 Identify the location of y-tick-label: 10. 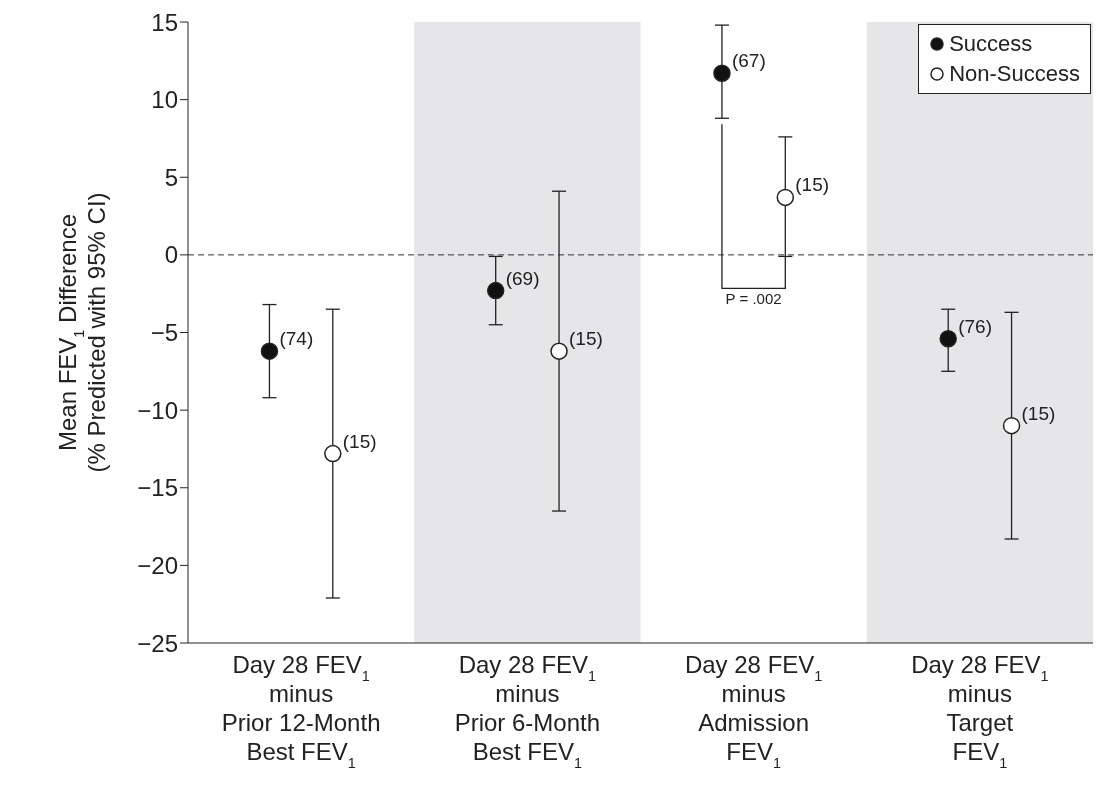
(164, 100).